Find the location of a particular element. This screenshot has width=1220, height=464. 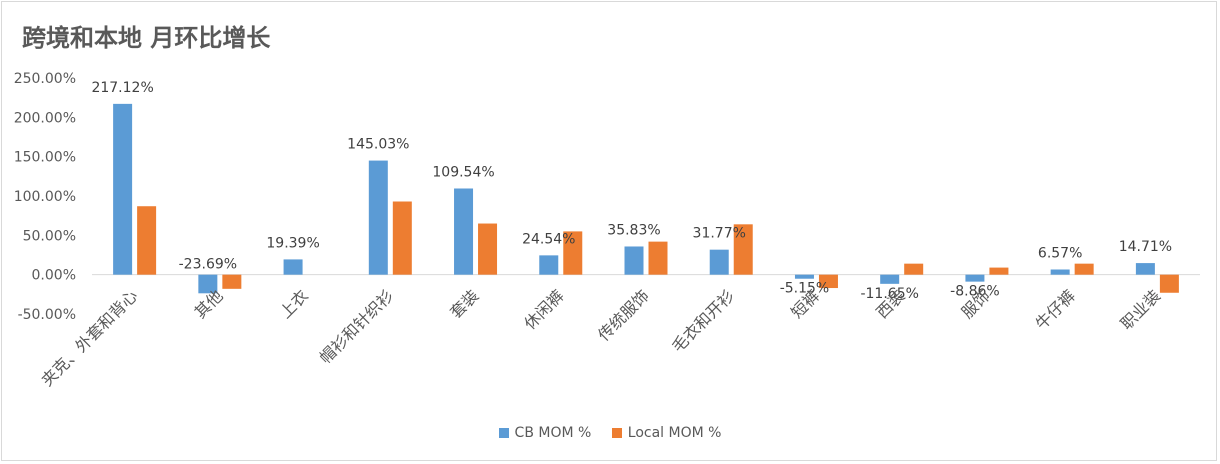

data-label-cb: 19.39% is located at coordinates (292, 243).